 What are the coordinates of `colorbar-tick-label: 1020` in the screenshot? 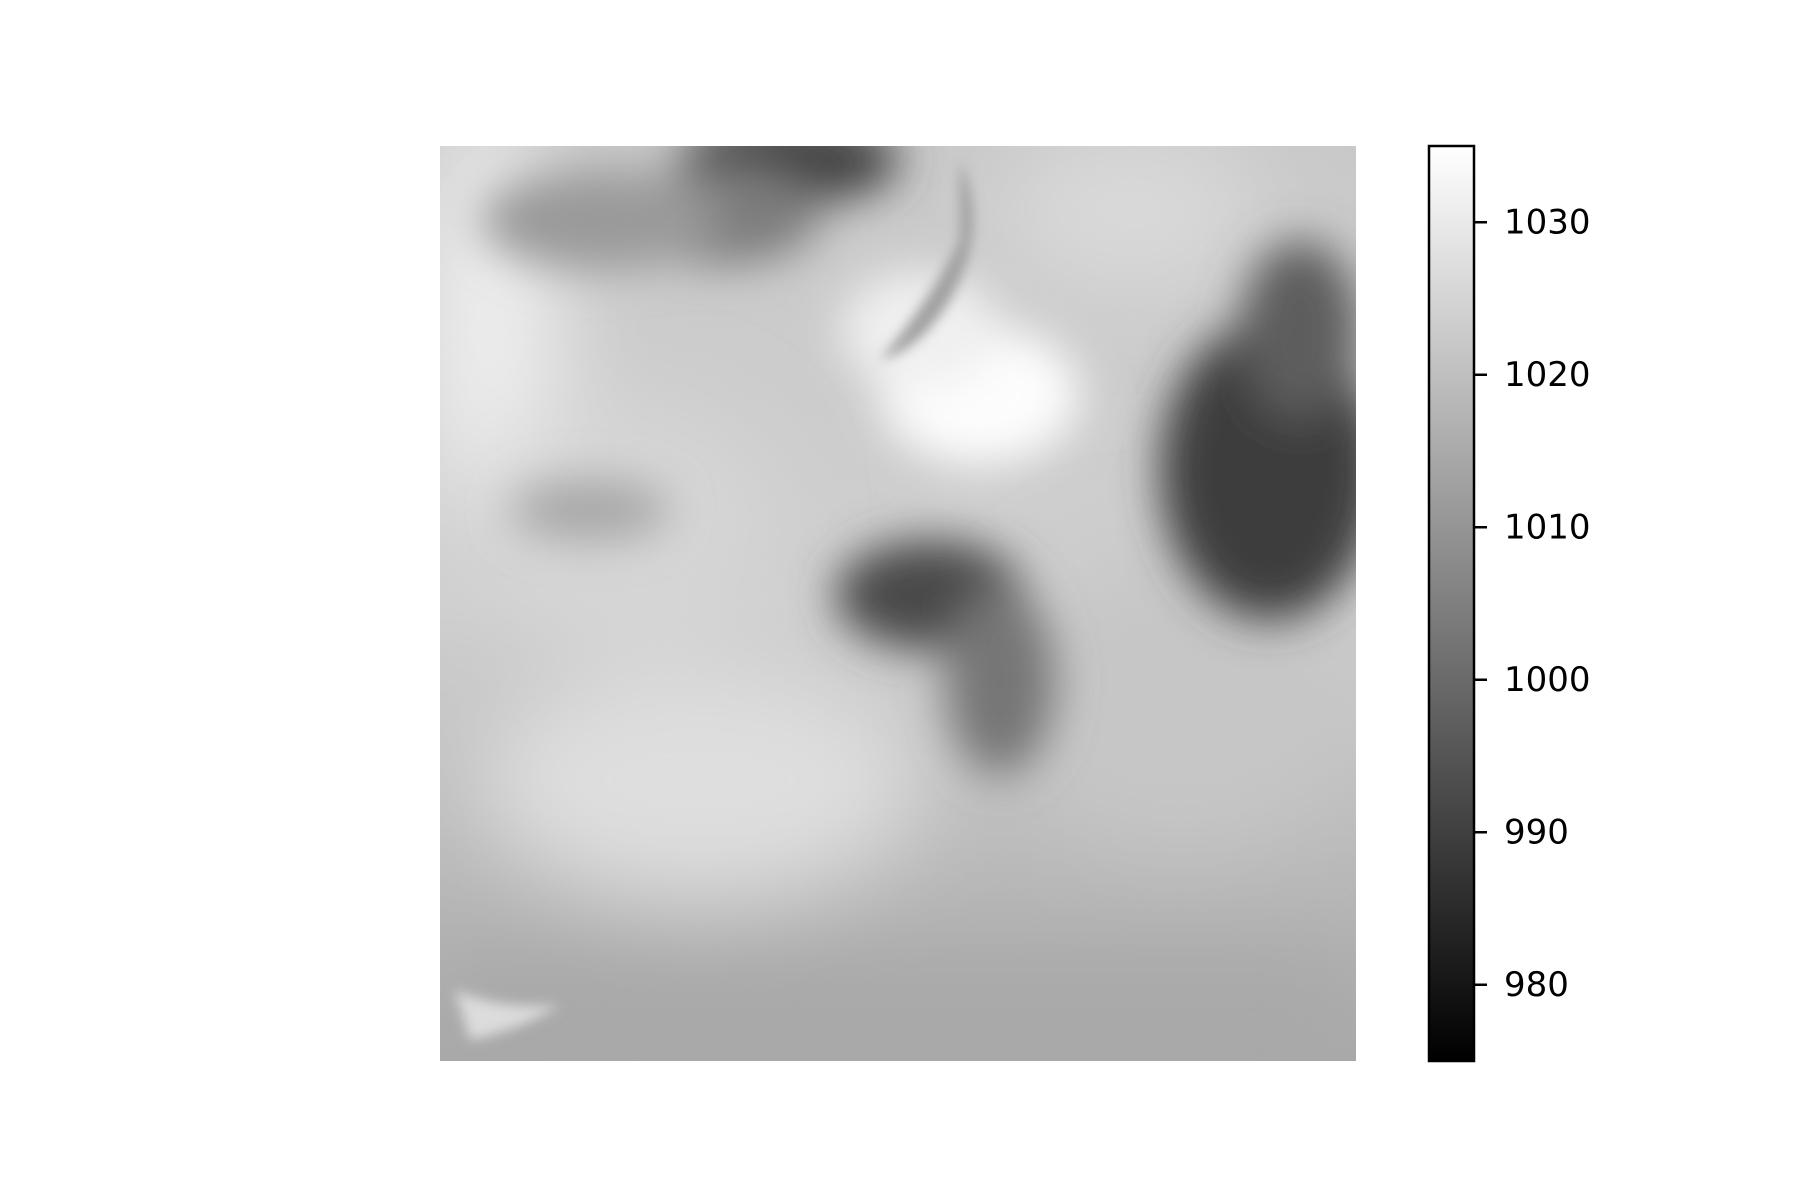 It's located at (1547, 375).